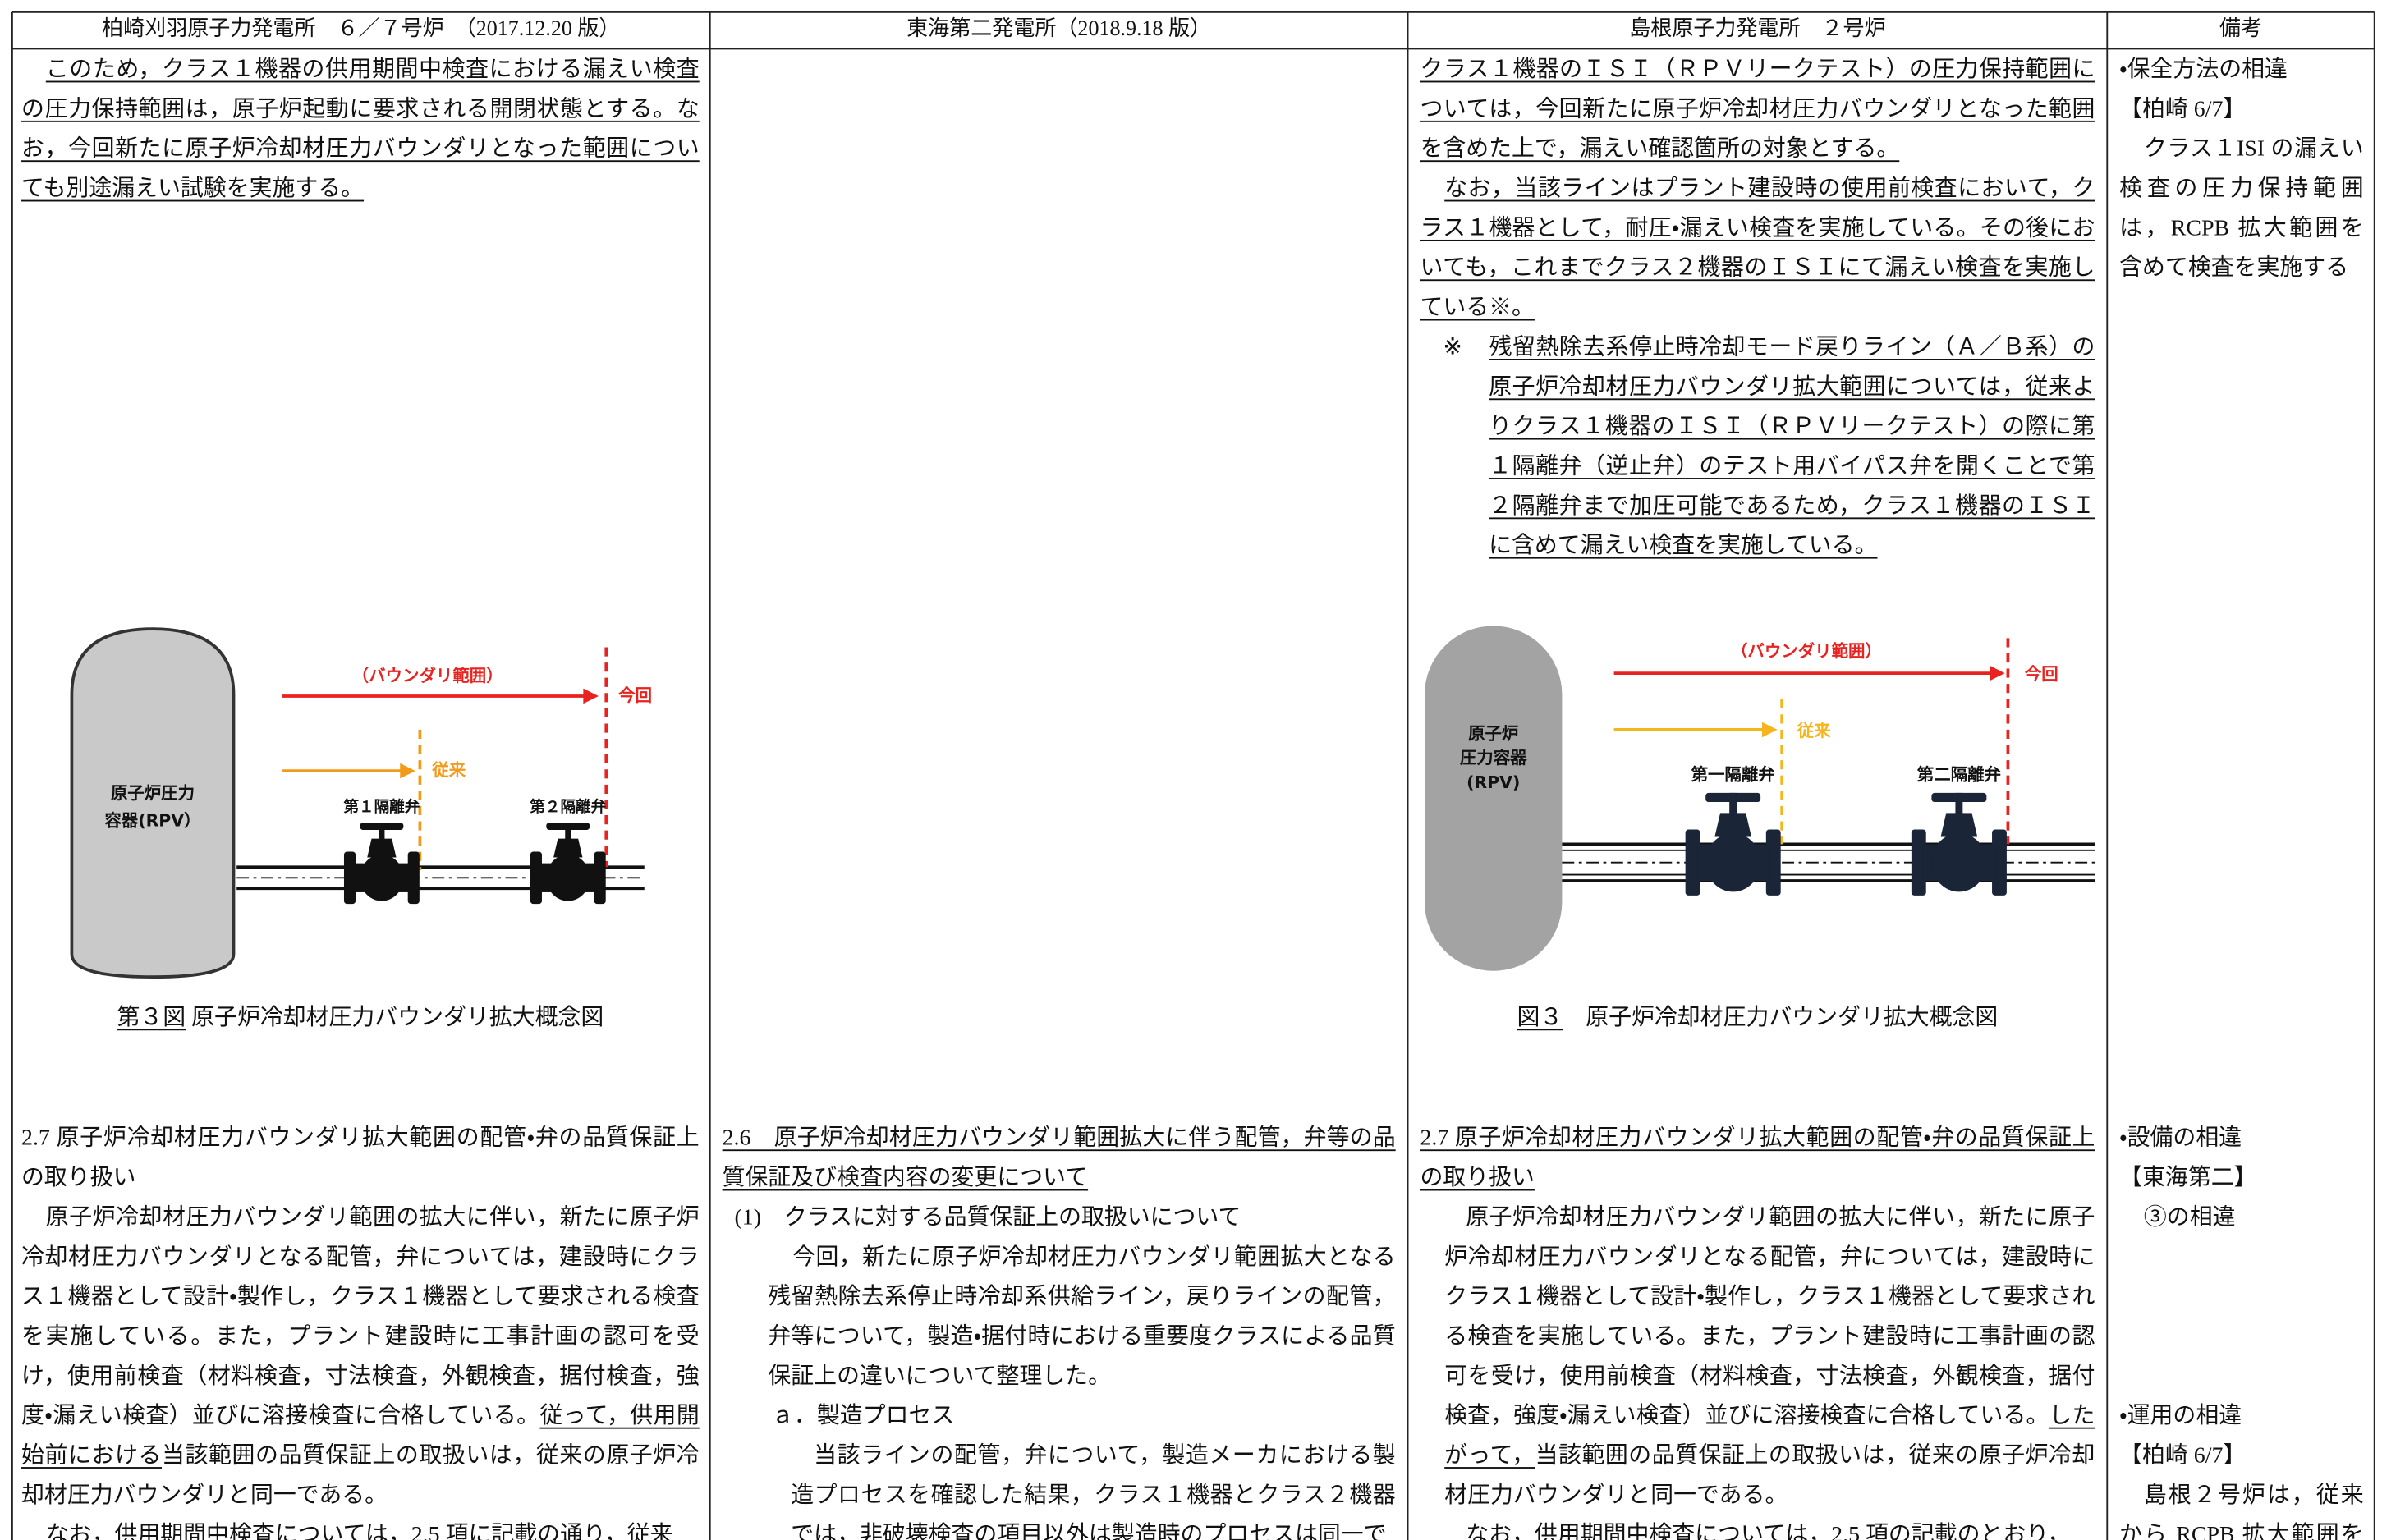  I want to click on column-header: 島根原子力発電所 ２号炉, so click(1757, 30).